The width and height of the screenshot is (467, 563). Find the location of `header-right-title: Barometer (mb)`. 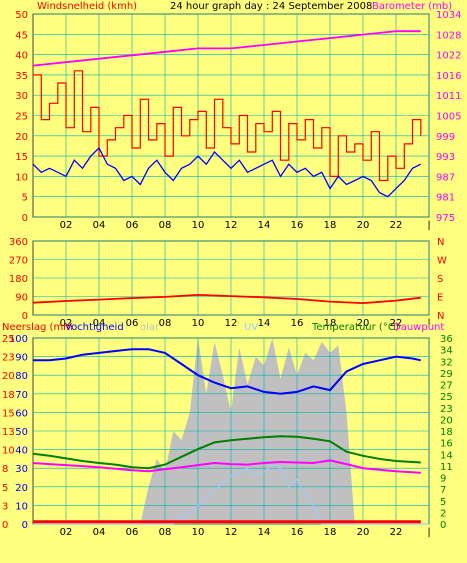

header-right-title: Barometer (mb) is located at coordinates (412, 6).